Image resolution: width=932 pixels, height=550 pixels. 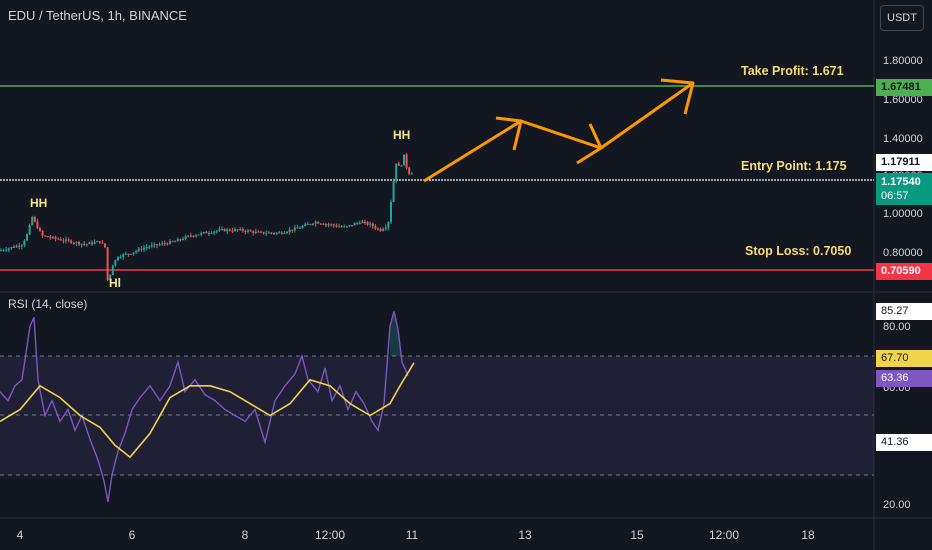 What do you see at coordinates (206, 217) in the screenshot?
I see `candles-group` at bounding box center [206, 217].